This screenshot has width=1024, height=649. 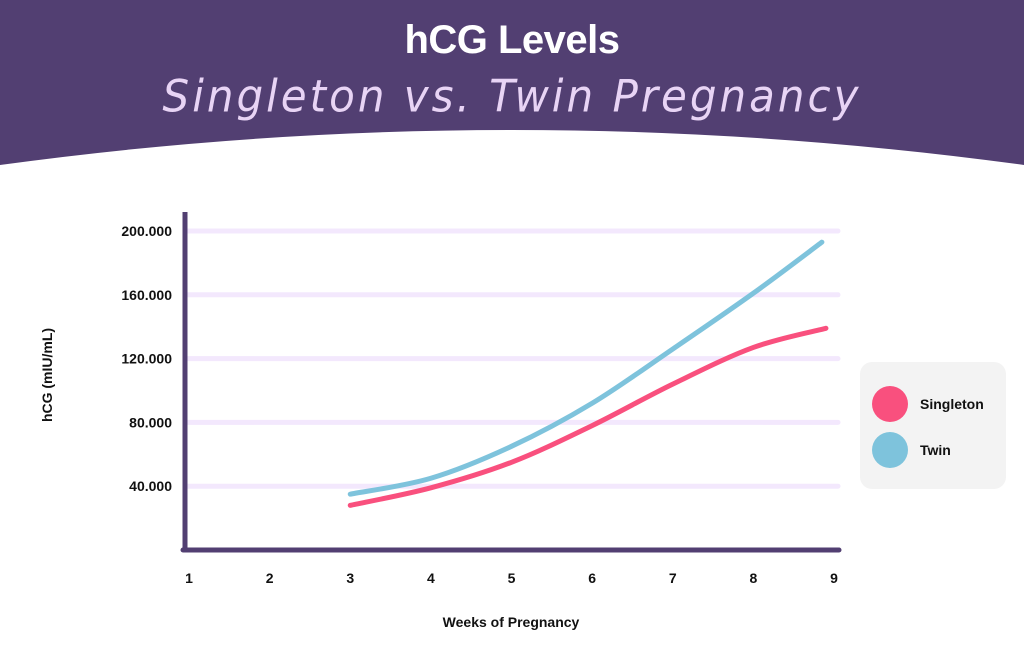 What do you see at coordinates (350, 578) in the screenshot?
I see `x-tick-label: 3` at bounding box center [350, 578].